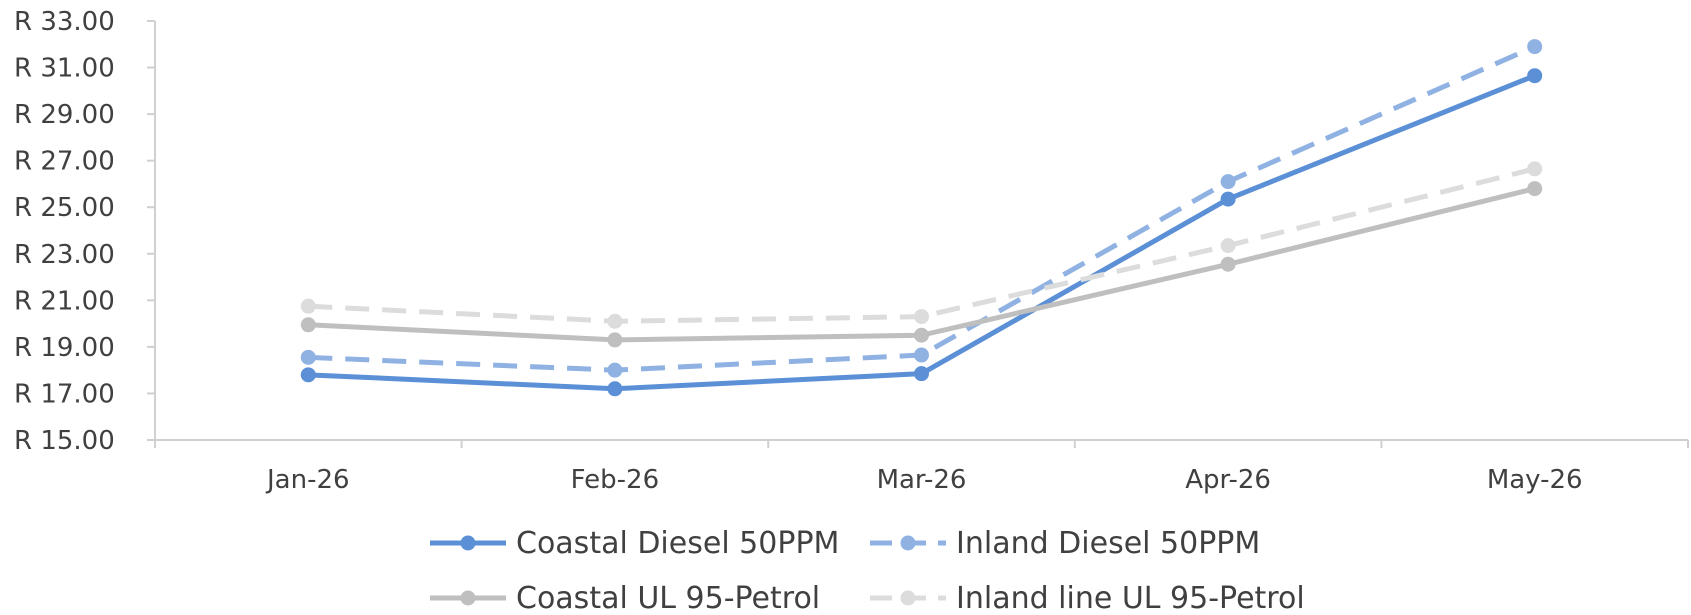 The height and width of the screenshot is (615, 1691). I want to click on legend-item: Inland line UL 95-Petrol, so click(1087, 598).